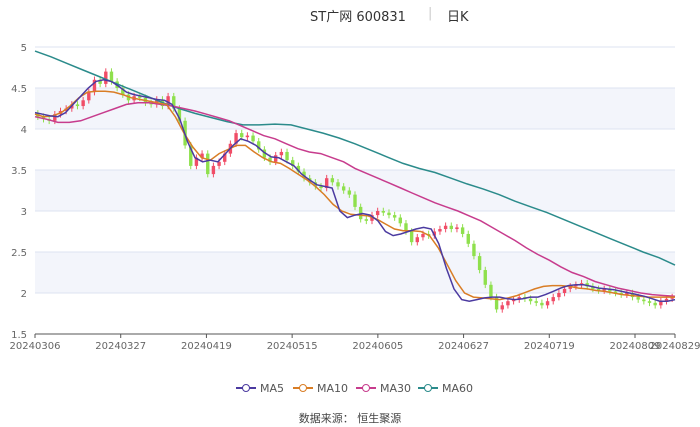 The width and height of the screenshot is (700, 427). What do you see at coordinates (19, 335) in the screenshot?
I see `y-tick-label: 1.5` at bounding box center [19, 335].